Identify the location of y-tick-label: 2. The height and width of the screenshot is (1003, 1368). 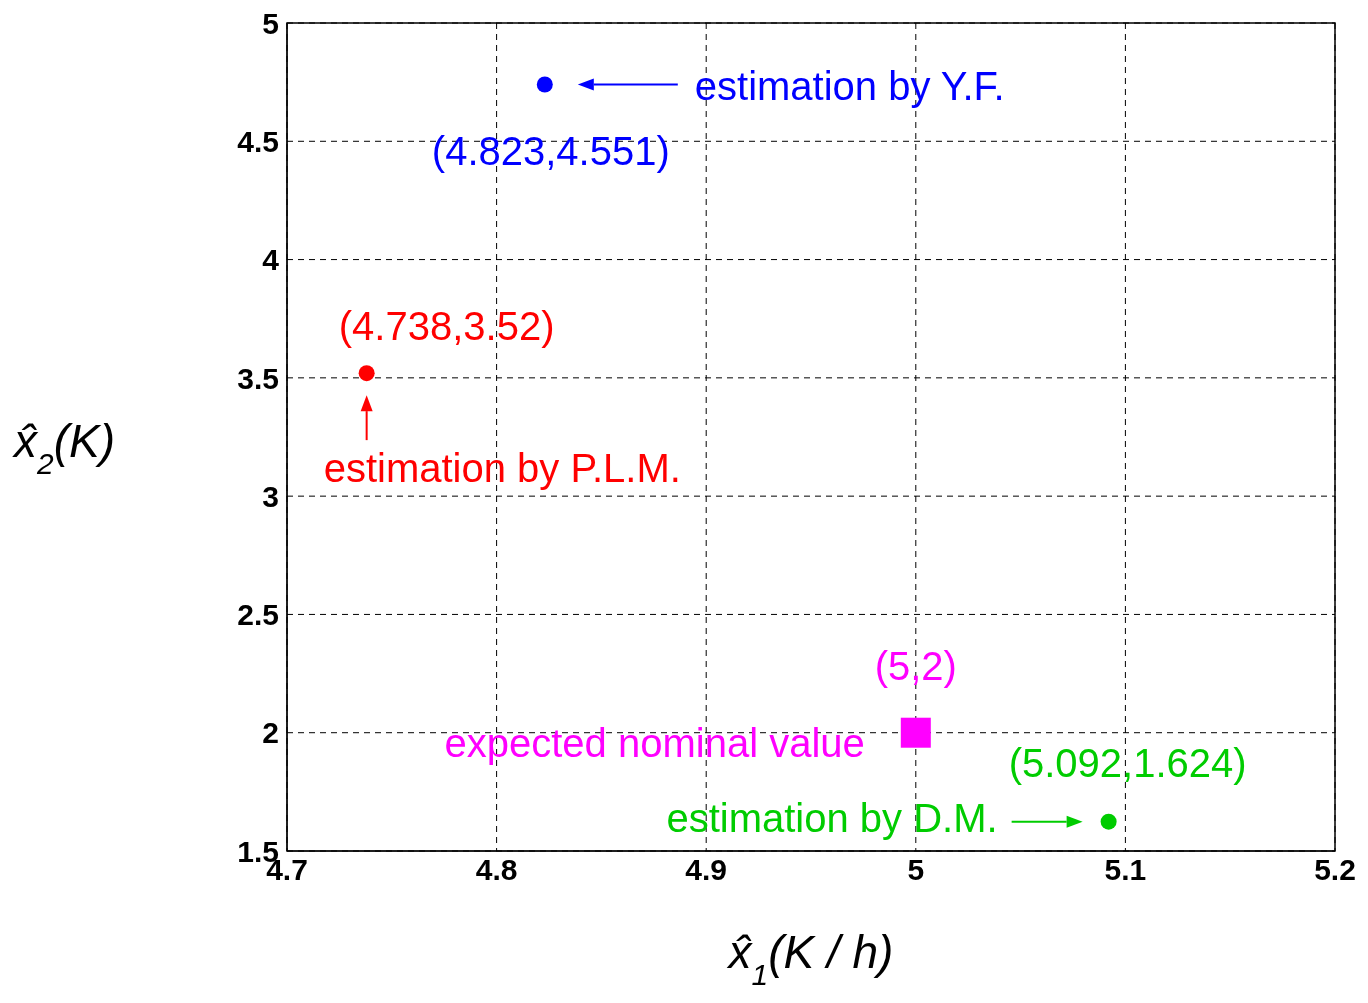
(270, 733).